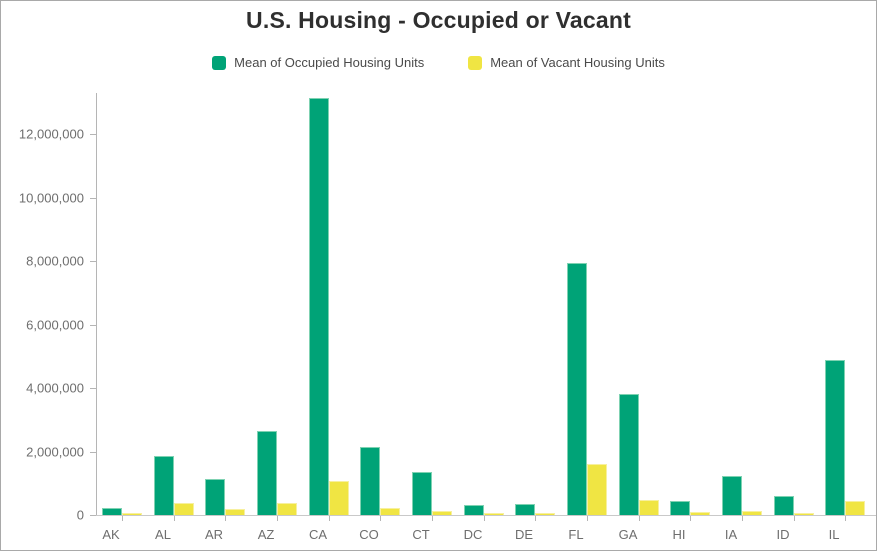 The width and height of the screenshot is (877, 551). What do you see at coordinates (649, 507) in the screenshot?
I see `bar-vacant-GA` at bounding box center [649, 507].